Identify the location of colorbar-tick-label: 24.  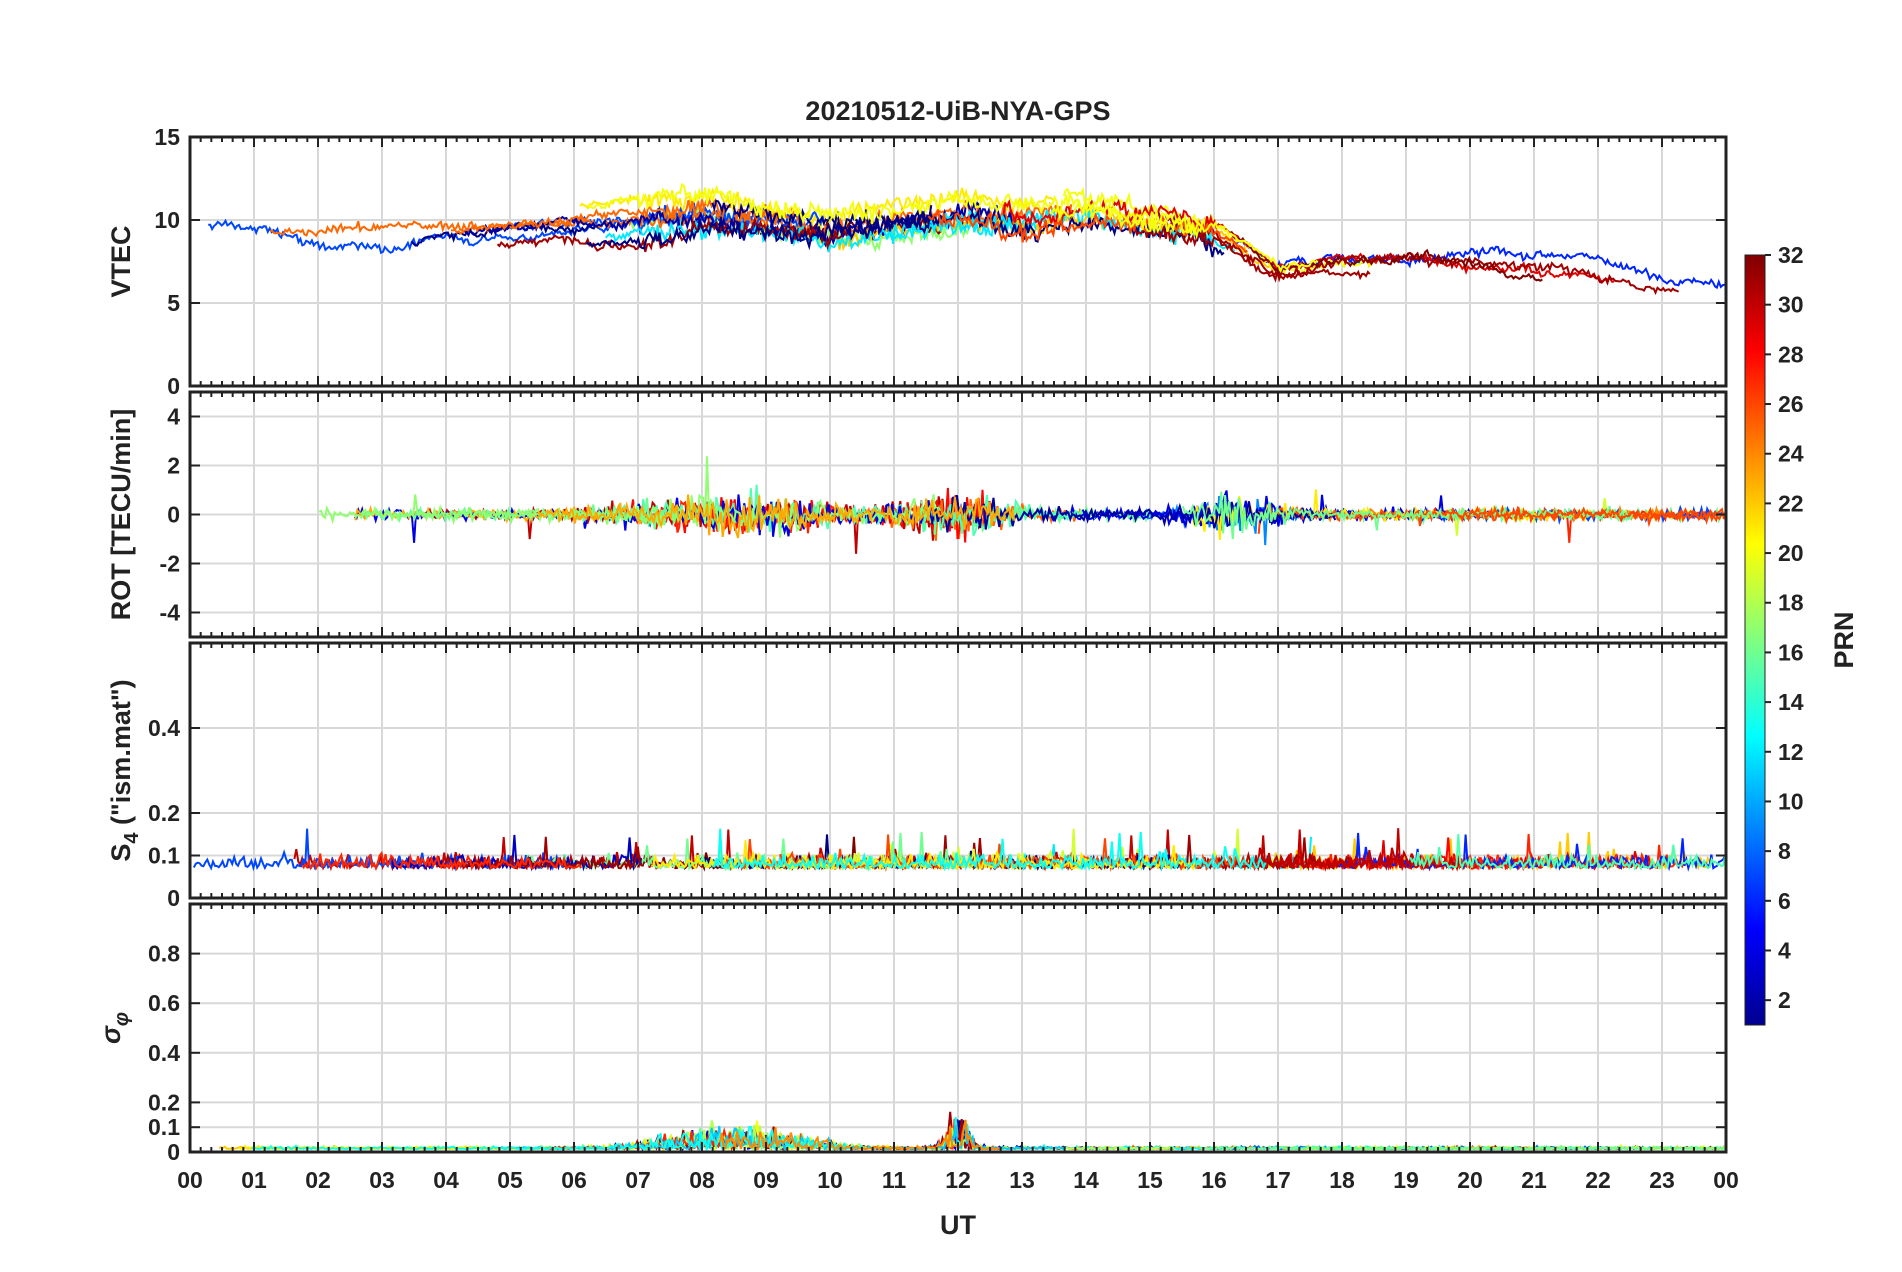
(1791, 454).